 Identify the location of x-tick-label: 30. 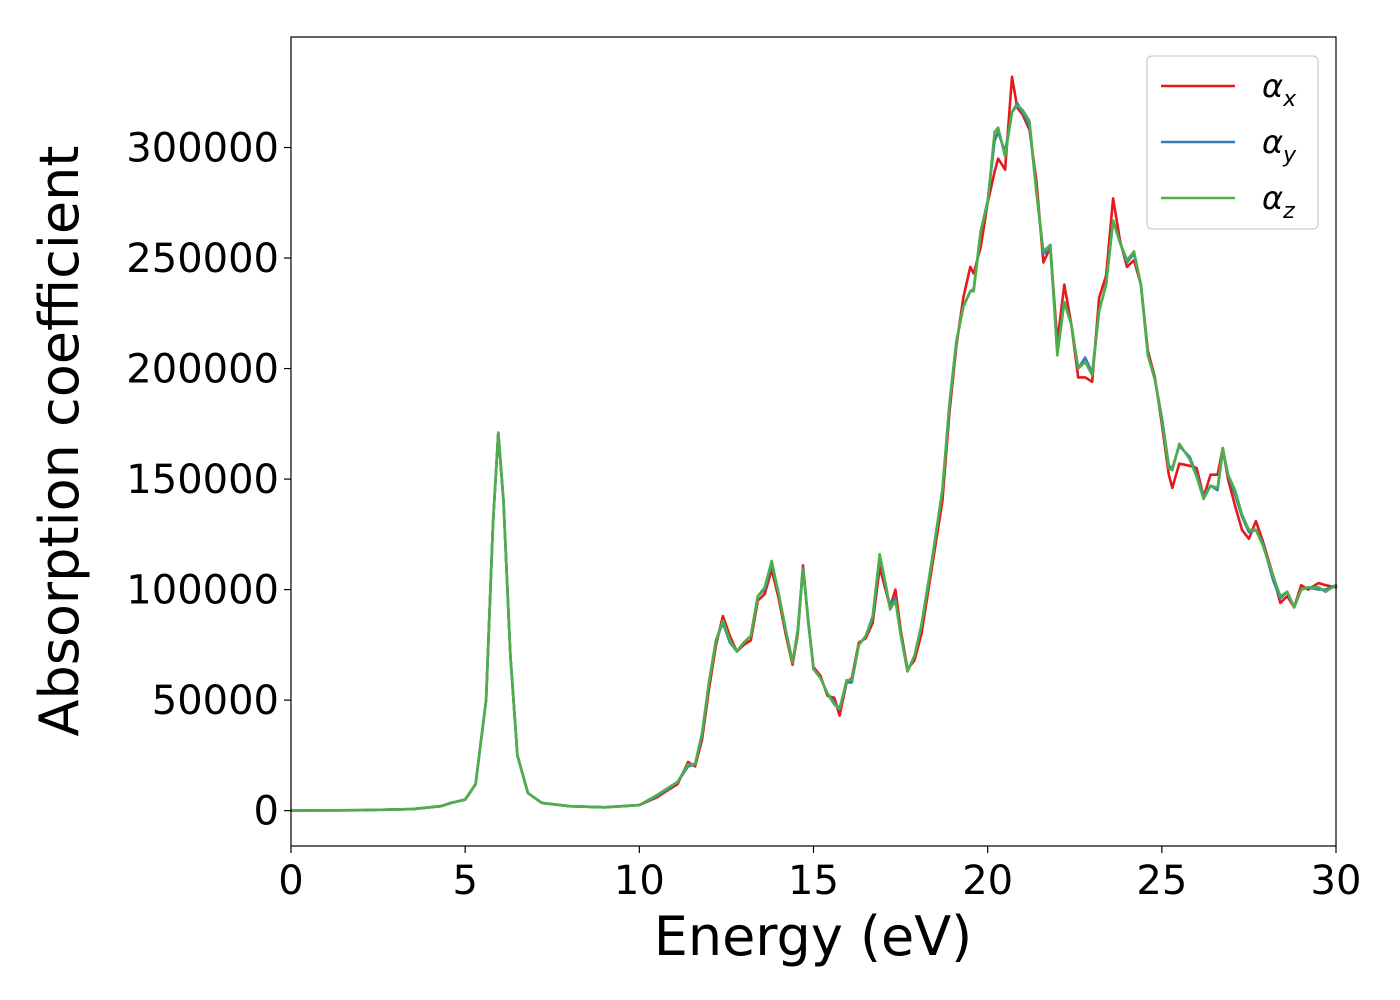
(1336, 881).